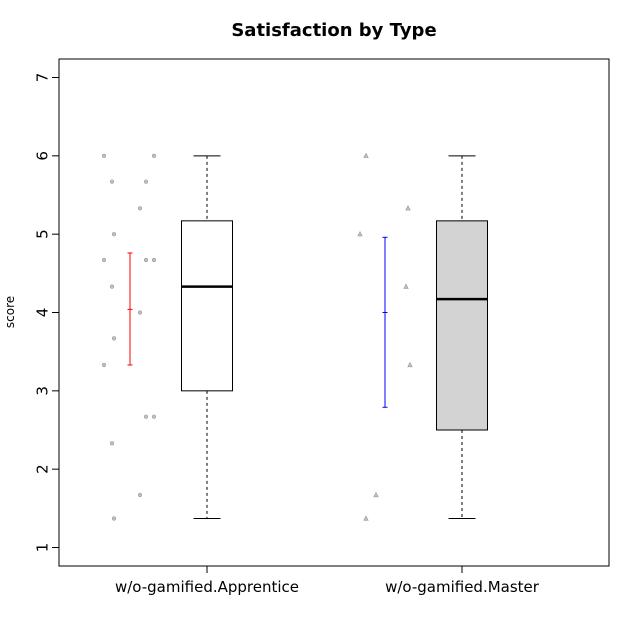 This screenshot has width=640, height=640. Describe the element at coordinates (43, 234) in the screenshot. I see `y-tick-label: 5` at that location.